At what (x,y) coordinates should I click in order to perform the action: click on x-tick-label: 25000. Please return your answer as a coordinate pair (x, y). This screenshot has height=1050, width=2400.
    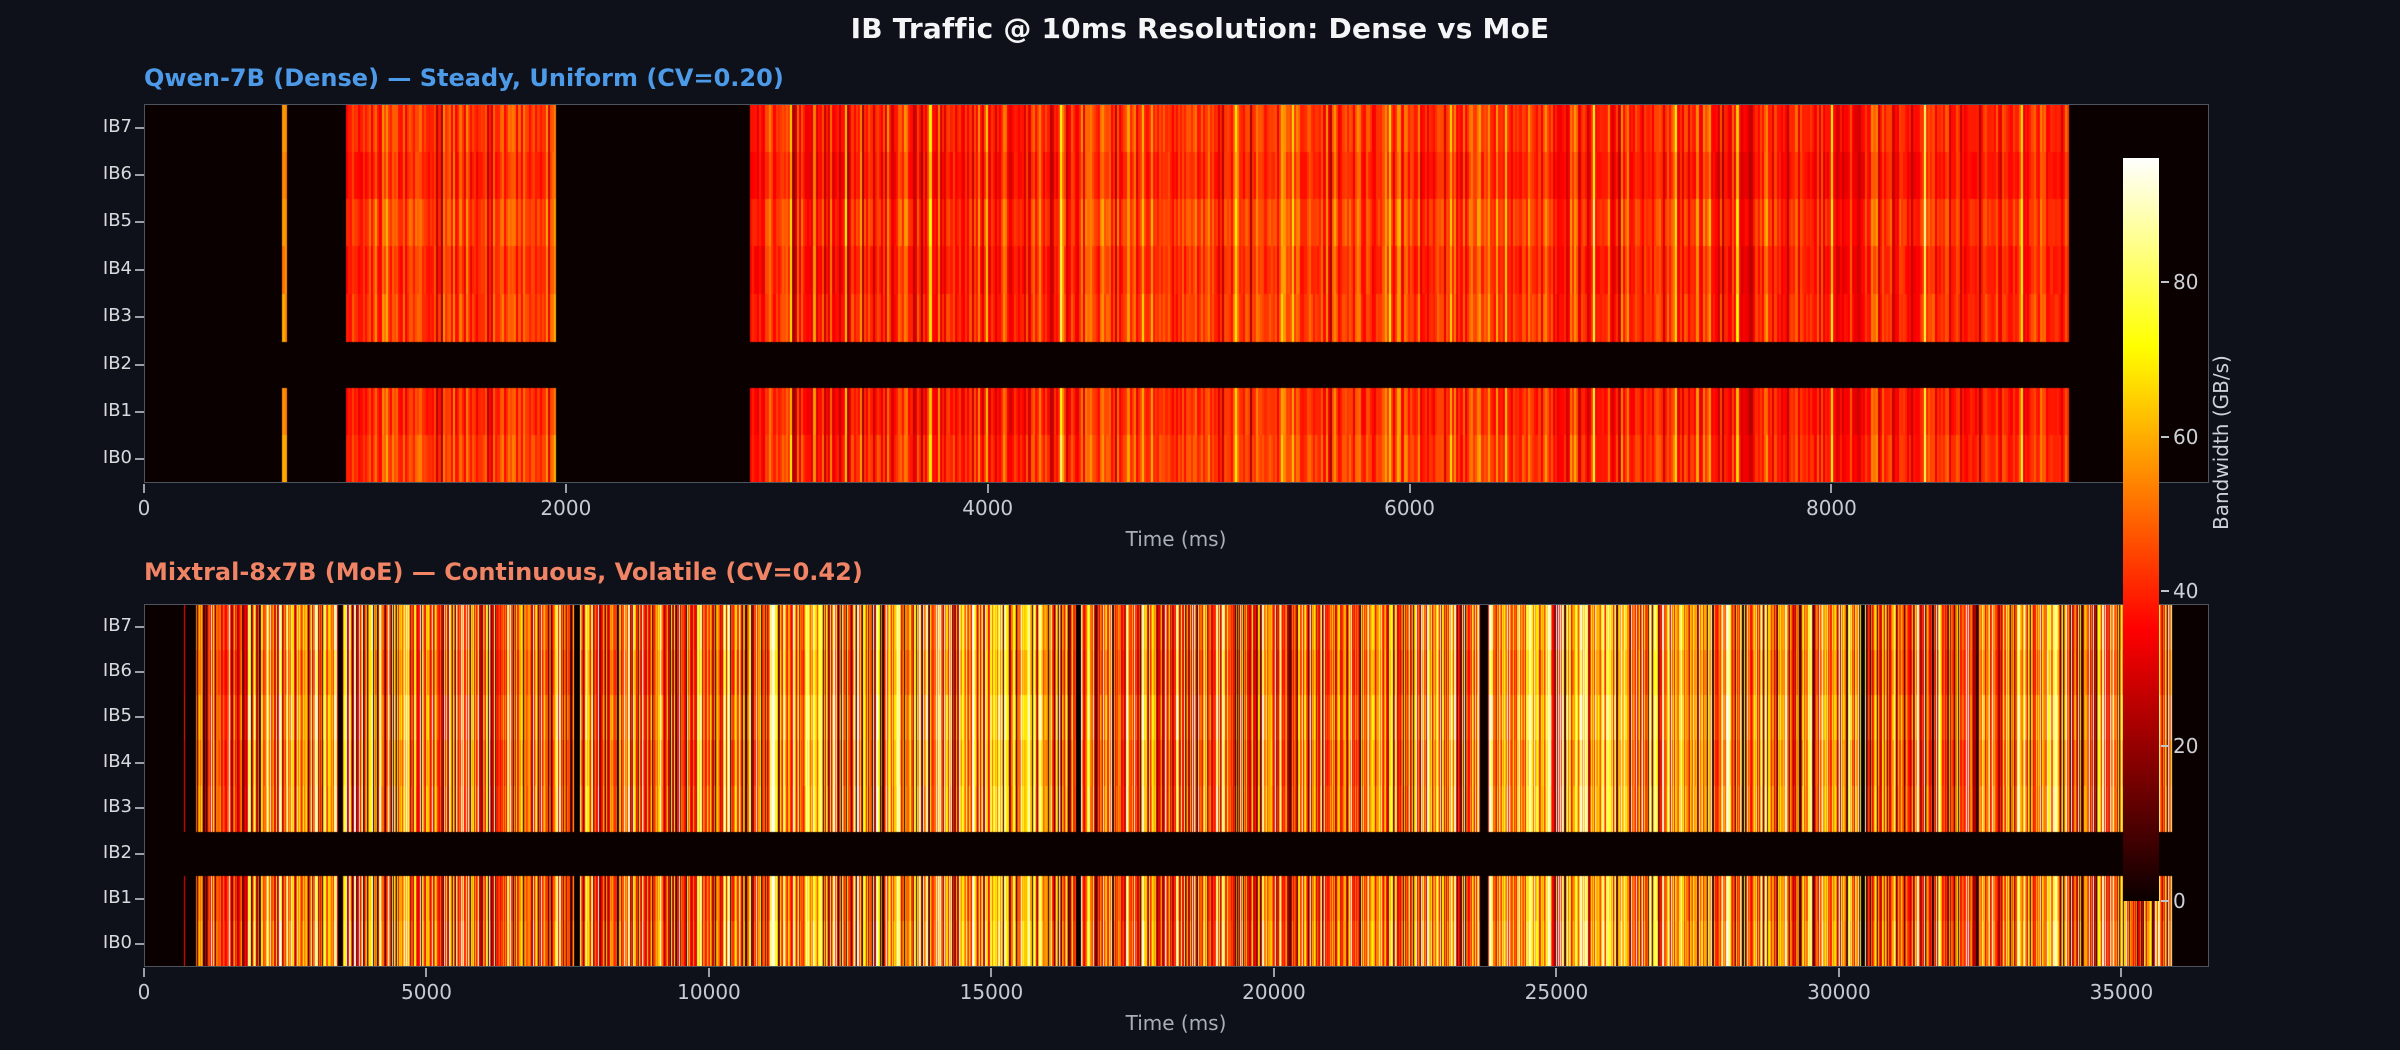
    Looking at the image, I should click on (1556, 992).